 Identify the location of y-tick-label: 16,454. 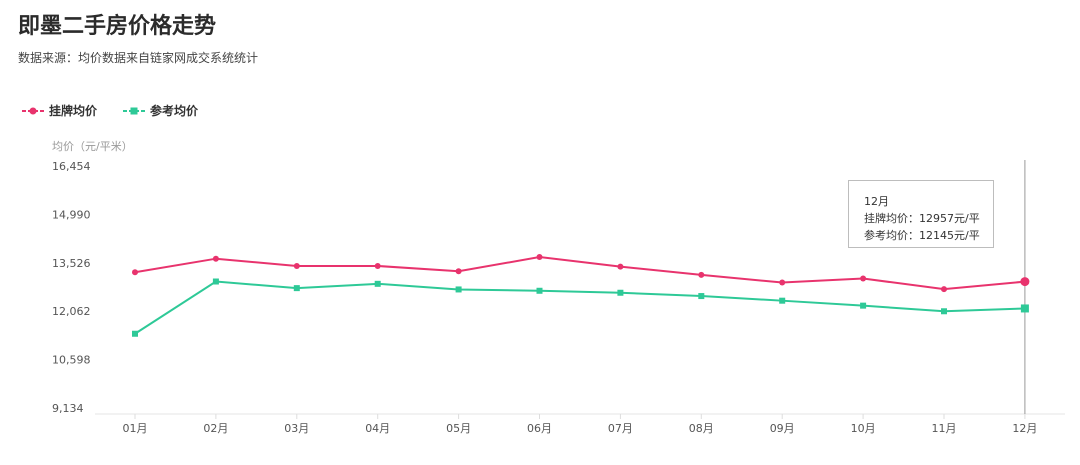
(71, 166).